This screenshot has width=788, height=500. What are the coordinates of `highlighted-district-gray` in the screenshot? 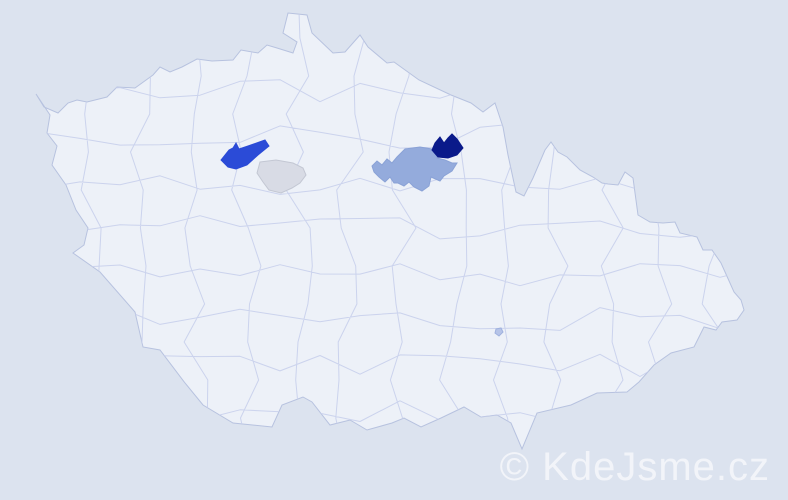 It's located at (281, 176).